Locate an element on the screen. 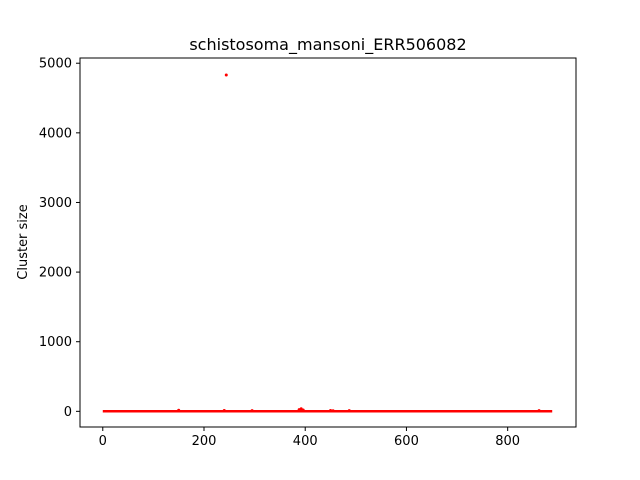 This screenshot has height=480, width=640. x-tick-label: 0 is located at coordinates (103, 441).